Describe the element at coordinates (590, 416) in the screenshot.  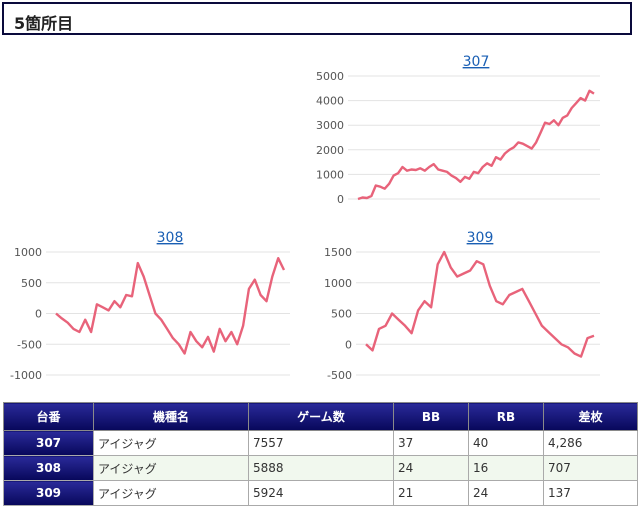
I see `col-header-diff: 差枚` at that location.